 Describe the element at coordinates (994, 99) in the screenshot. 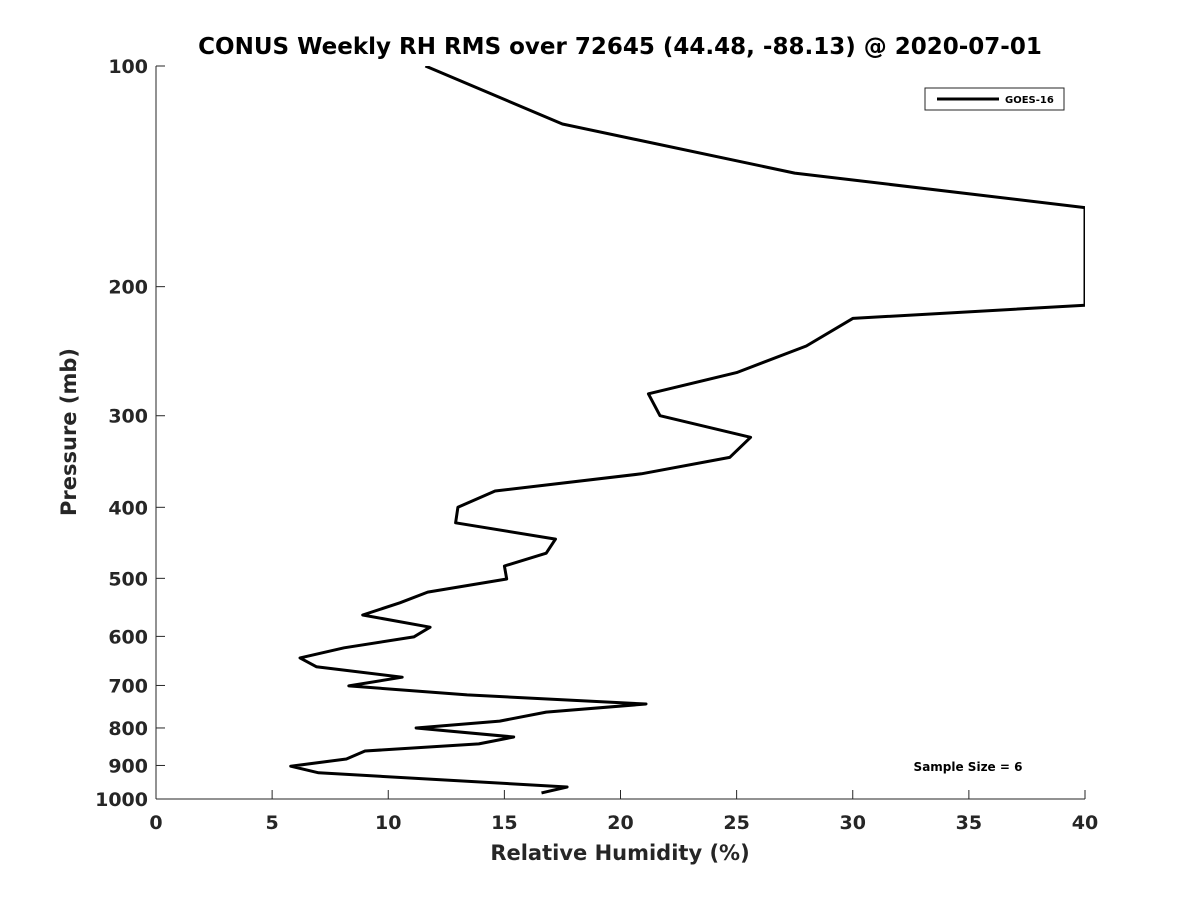

I see `legend: GOES-16` at that location.